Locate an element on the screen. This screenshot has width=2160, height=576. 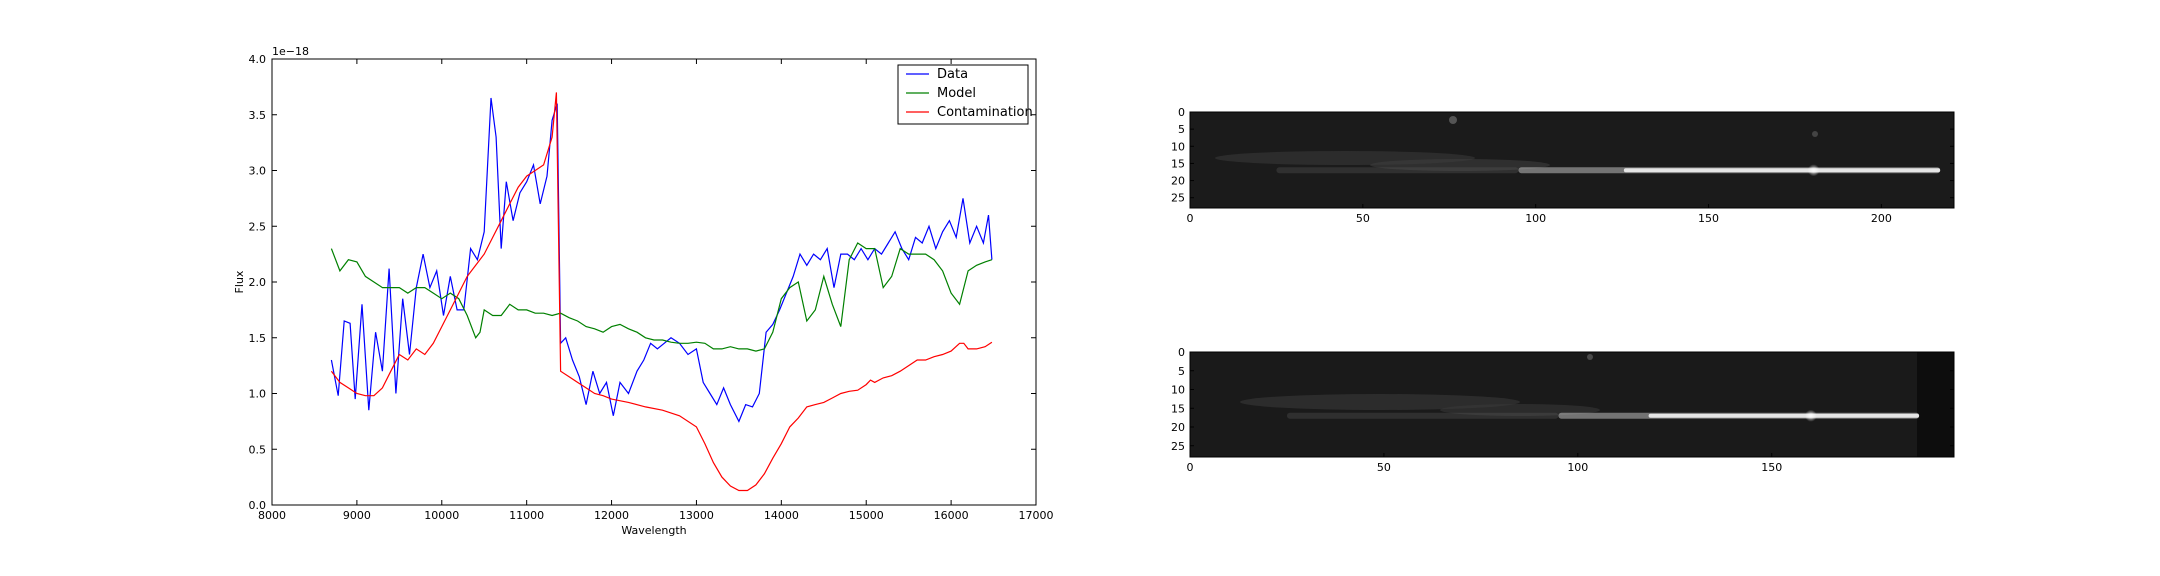
img1-y-tick-label: 15 is located at coordinates (1178, 163).